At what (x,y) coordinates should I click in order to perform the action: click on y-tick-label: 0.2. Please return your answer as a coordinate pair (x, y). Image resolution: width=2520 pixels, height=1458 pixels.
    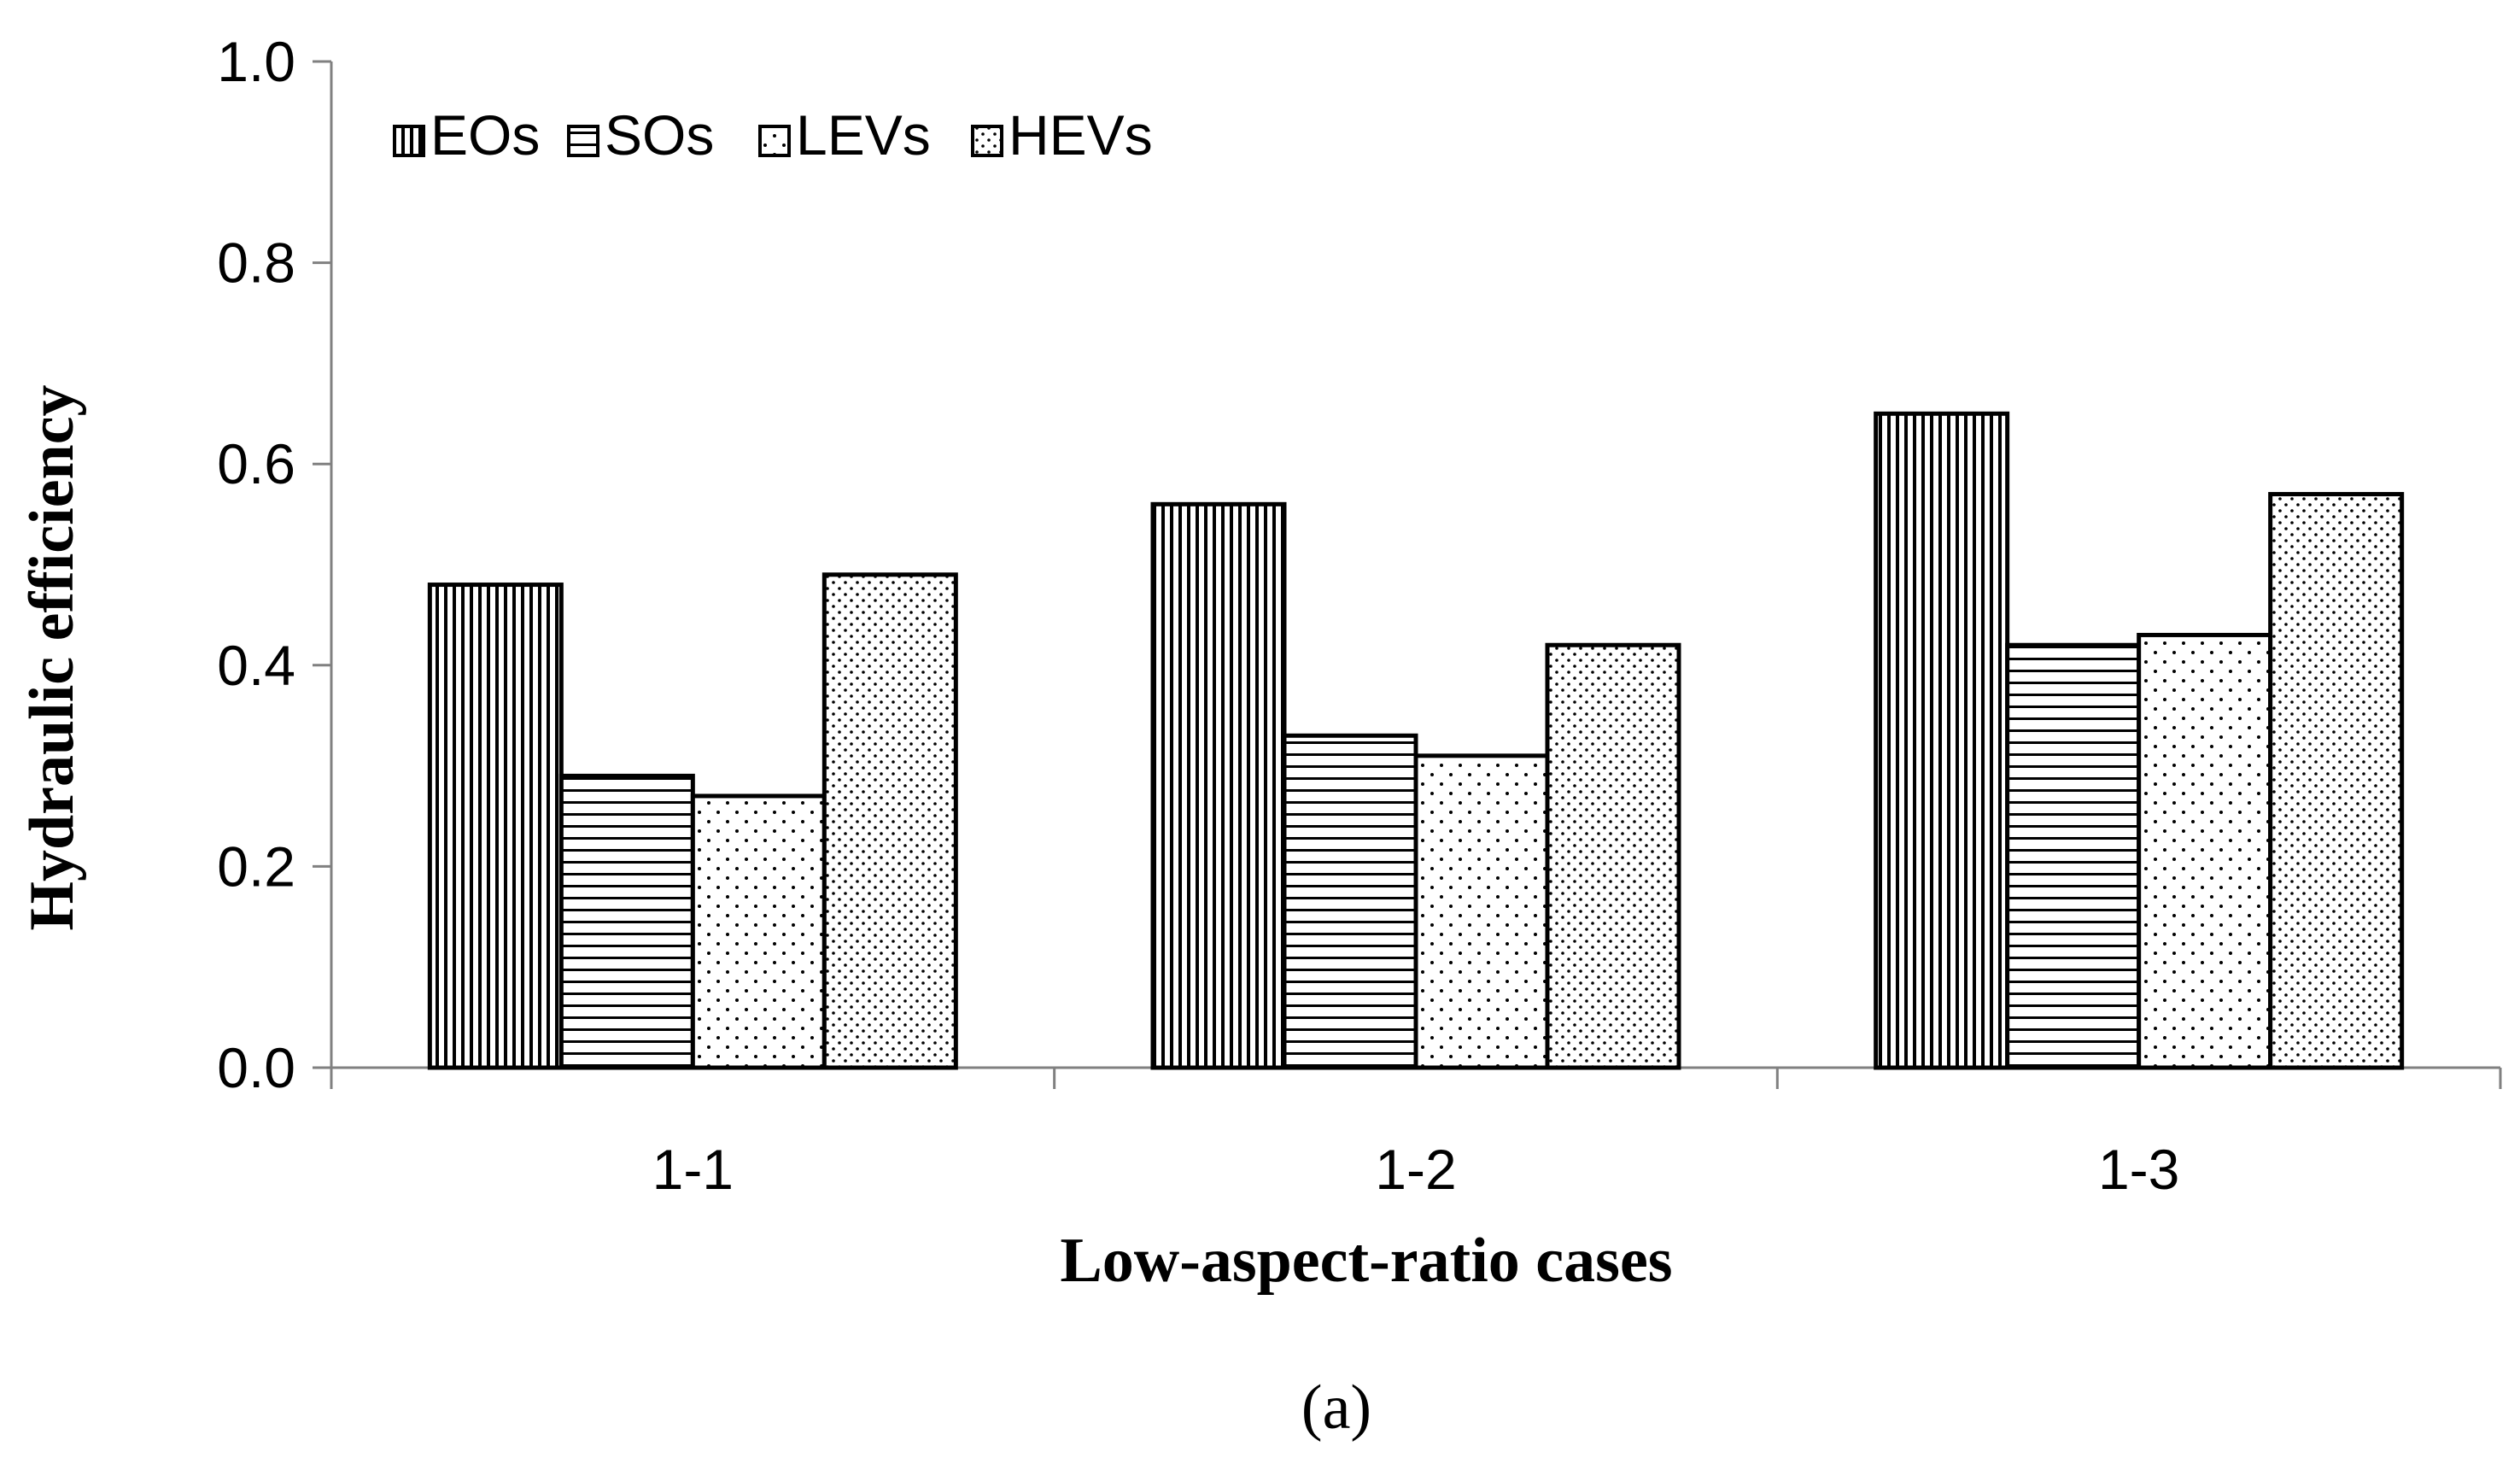
    Looking at the image, I should click on (256, 866).